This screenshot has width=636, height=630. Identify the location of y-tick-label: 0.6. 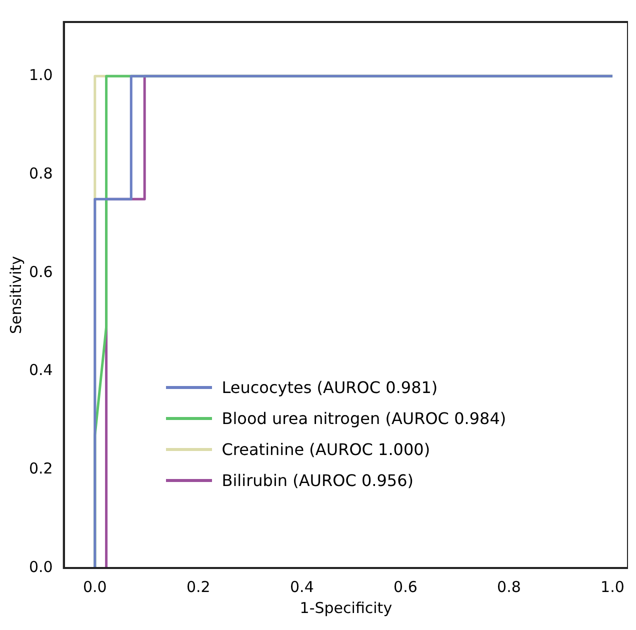
(40, 271).